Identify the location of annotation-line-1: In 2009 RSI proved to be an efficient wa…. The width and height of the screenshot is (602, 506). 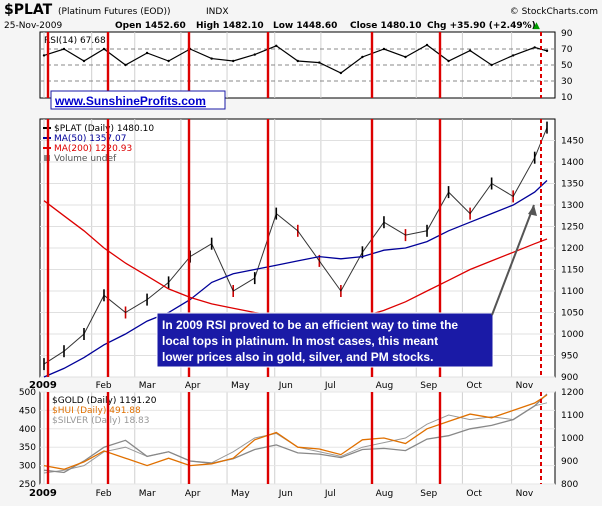
(310, 325).